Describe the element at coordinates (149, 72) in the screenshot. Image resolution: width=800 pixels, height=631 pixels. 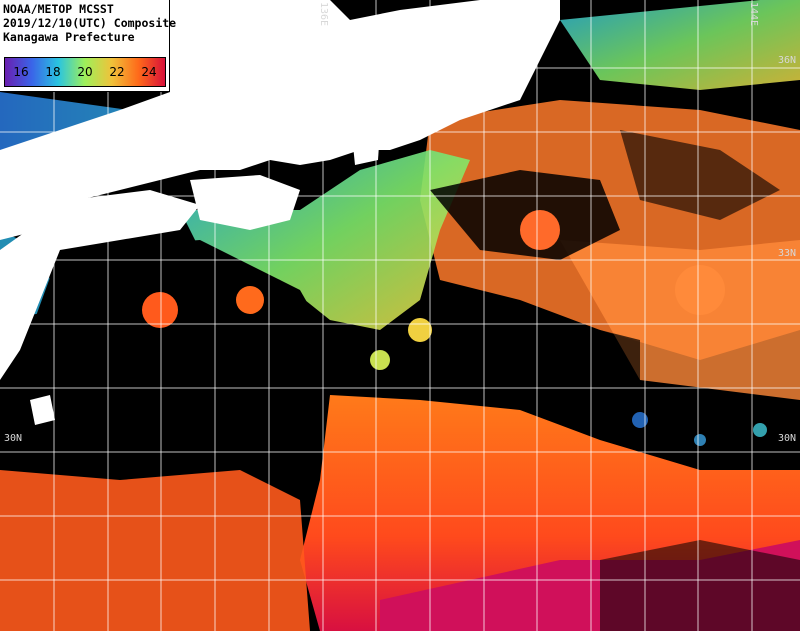
I see `legend-label-24: 24` at that location.